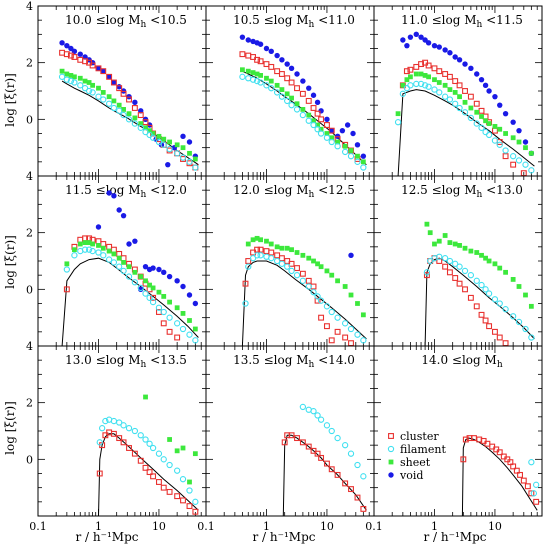  I want to click on x-tick-label: 10, so click(159, 526).